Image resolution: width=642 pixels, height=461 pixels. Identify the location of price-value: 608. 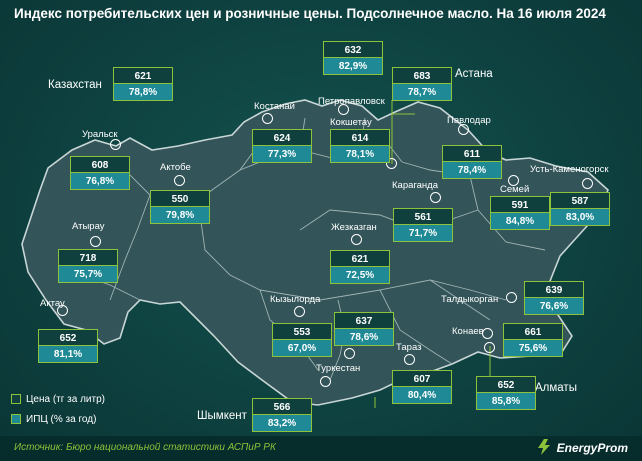
(100, 164).